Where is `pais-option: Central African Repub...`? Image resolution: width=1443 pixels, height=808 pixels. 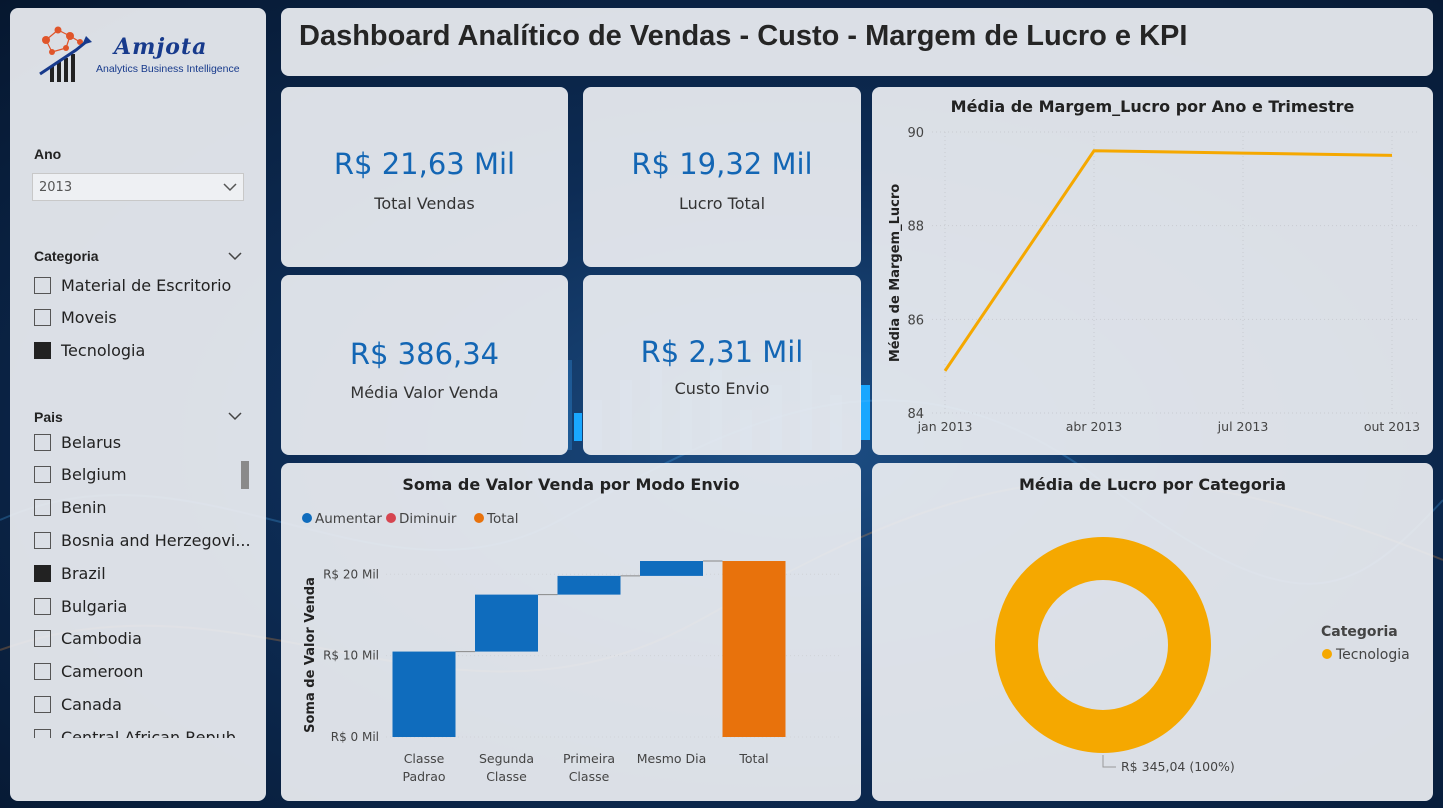
pais-option: Central African Repub... is located at coordinates (142, 731).